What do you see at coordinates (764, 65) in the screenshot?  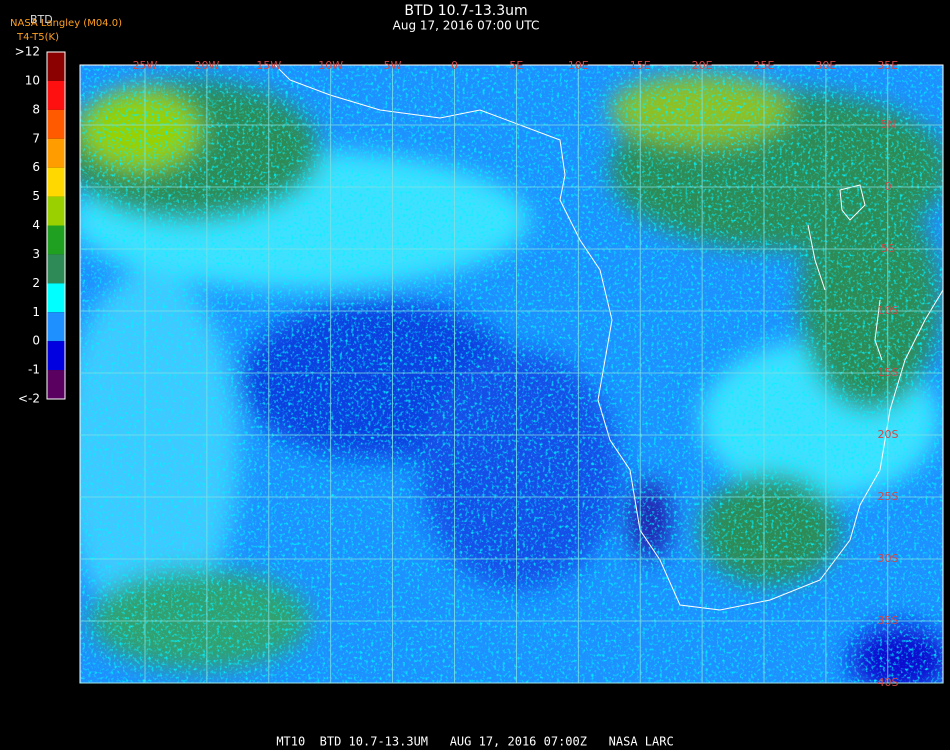 I see `lon-label: 25E` at bounding box center [764, 65].